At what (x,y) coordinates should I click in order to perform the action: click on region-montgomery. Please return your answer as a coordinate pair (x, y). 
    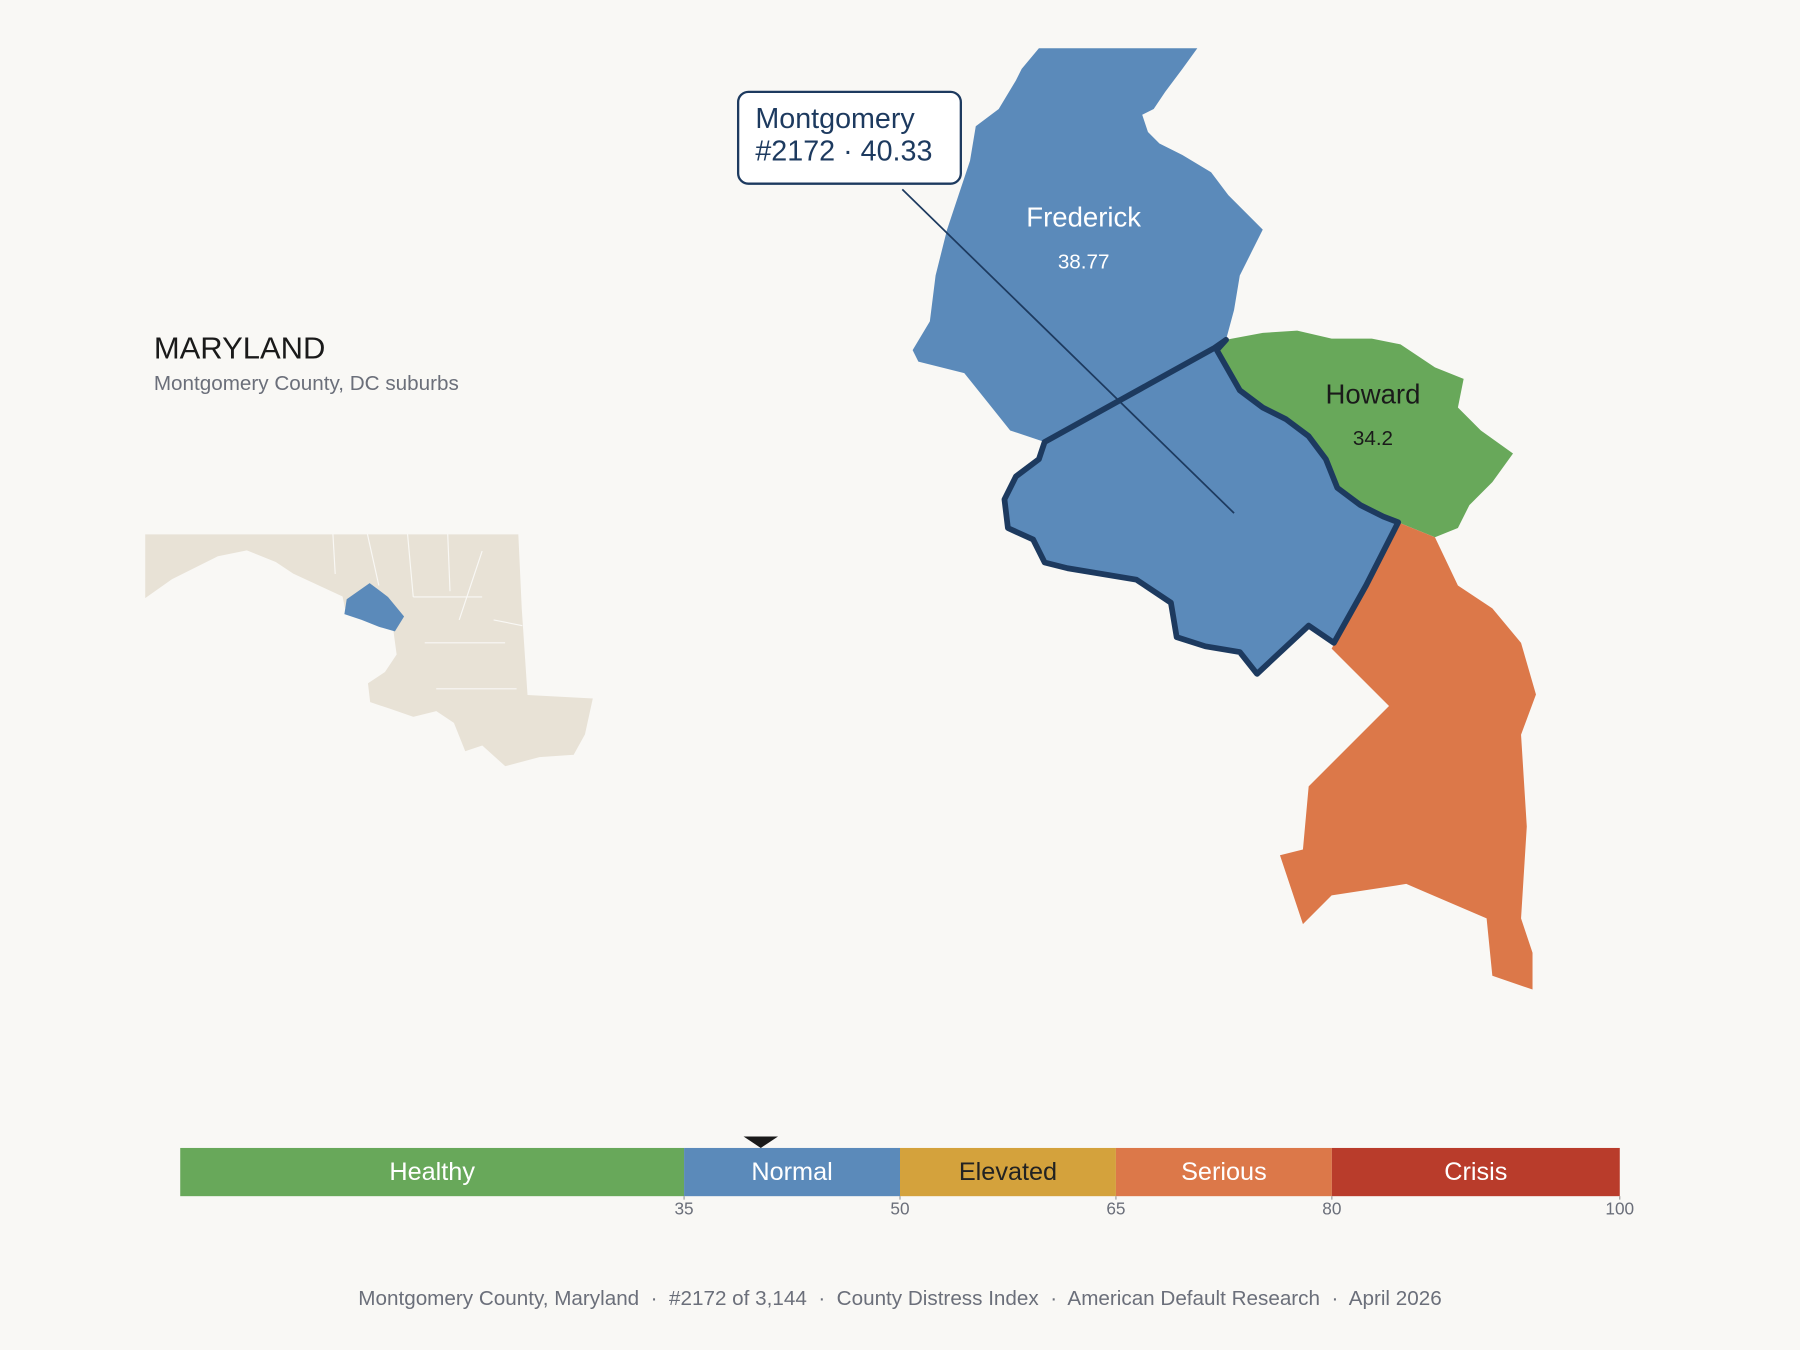
    Looking at the image, I should click on (1201, 506).